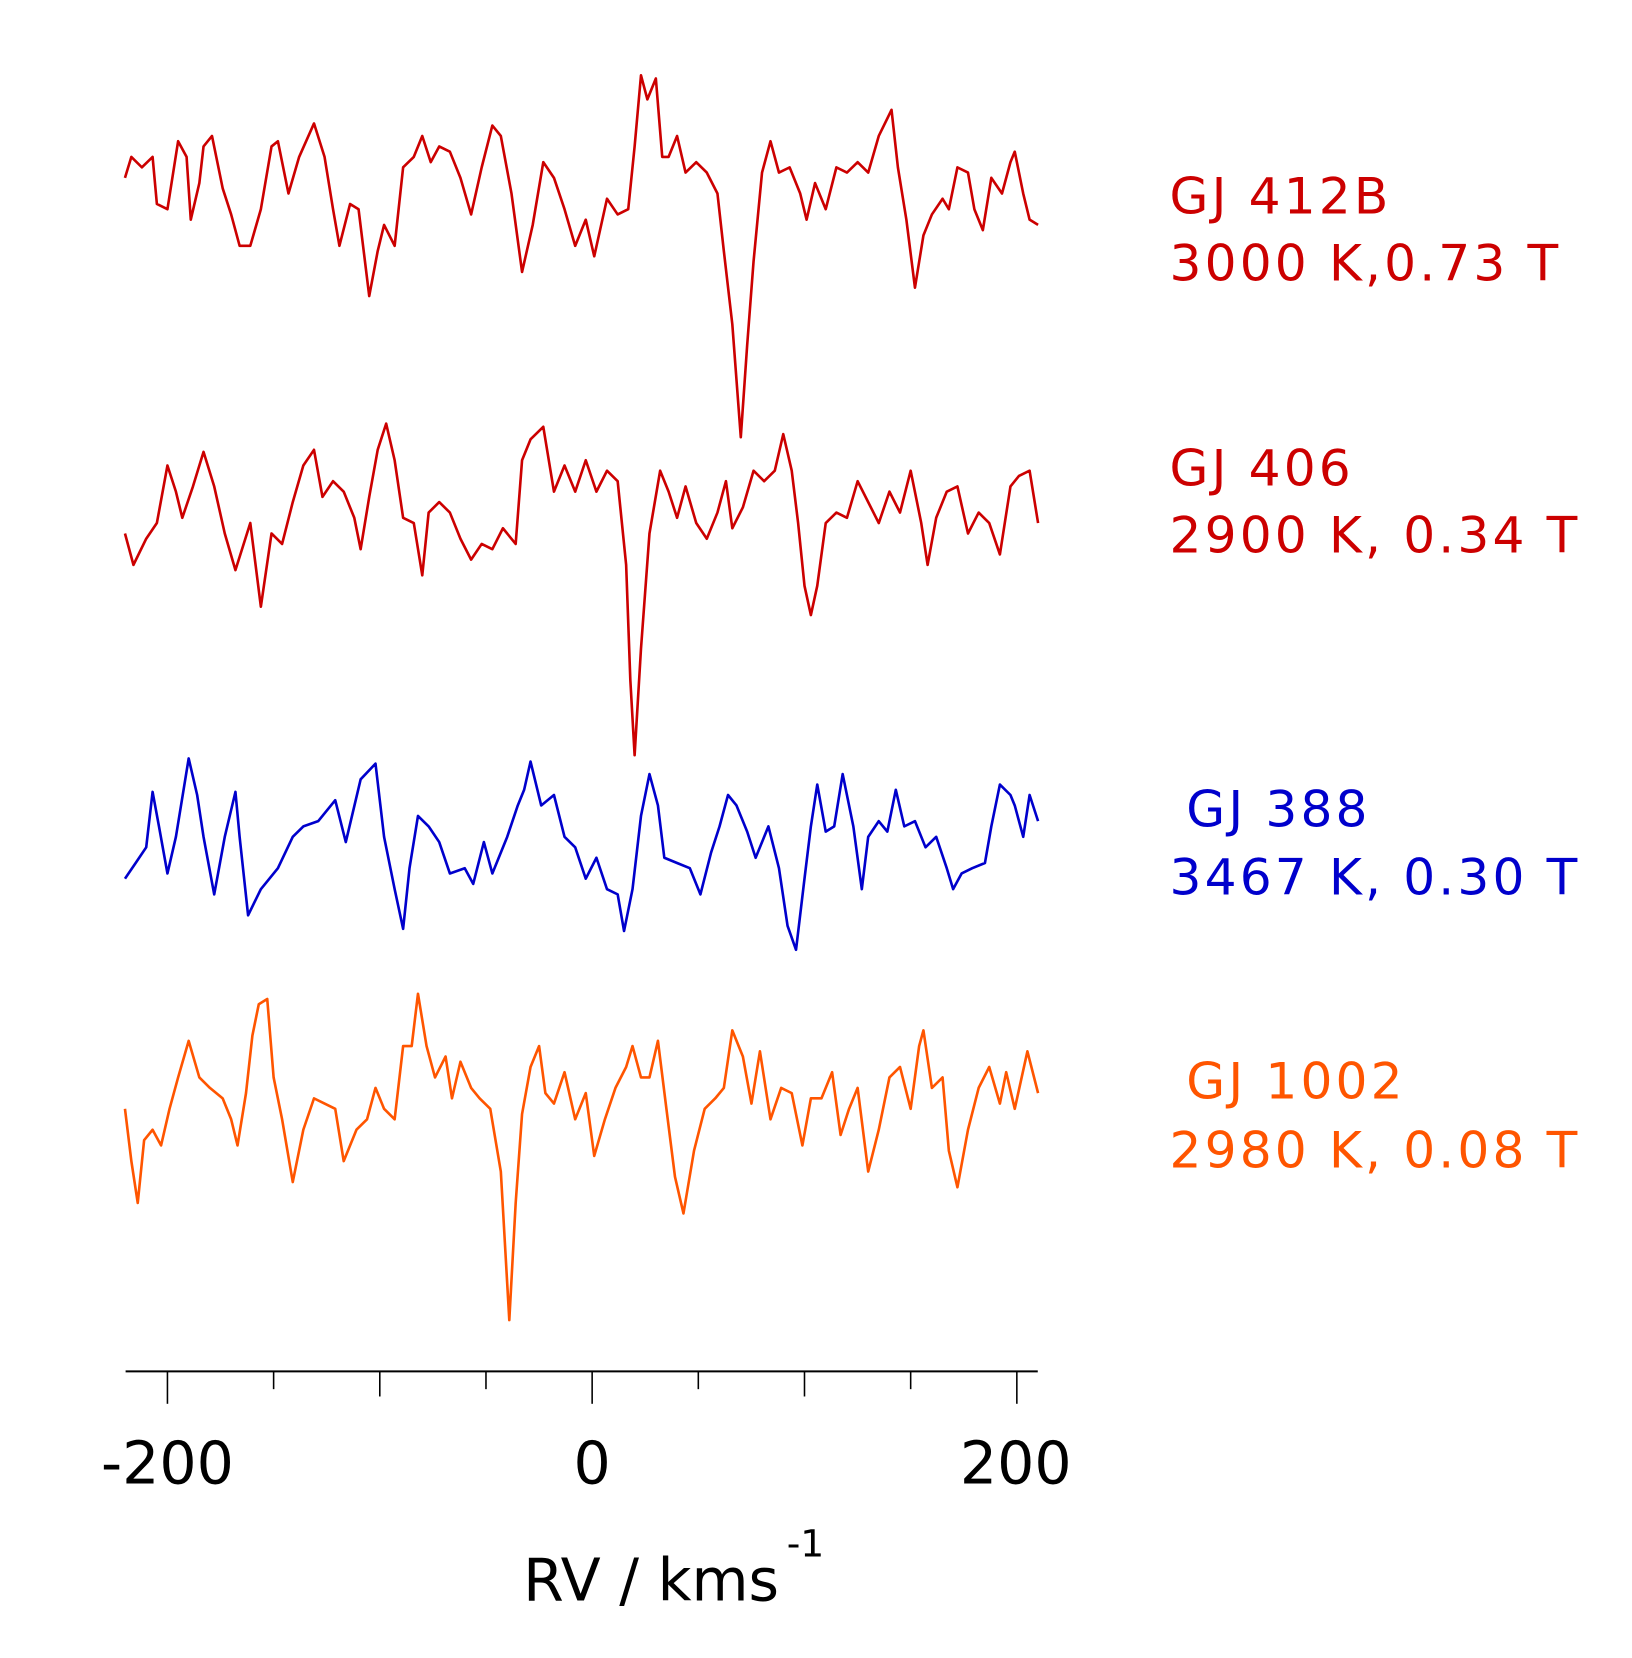 This screenshot has width=1632, height=1658. What do you see at coordinates (1262, 467) in the screenshot?
I see `legend-gj406-name: GJ 406` at bounding box center [1262, 467].